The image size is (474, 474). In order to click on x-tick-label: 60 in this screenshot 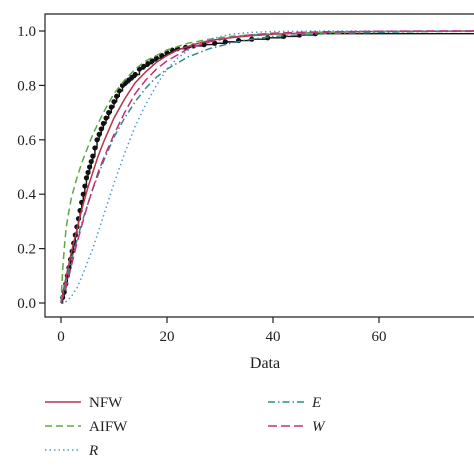, I will do `click(379, 337)`.